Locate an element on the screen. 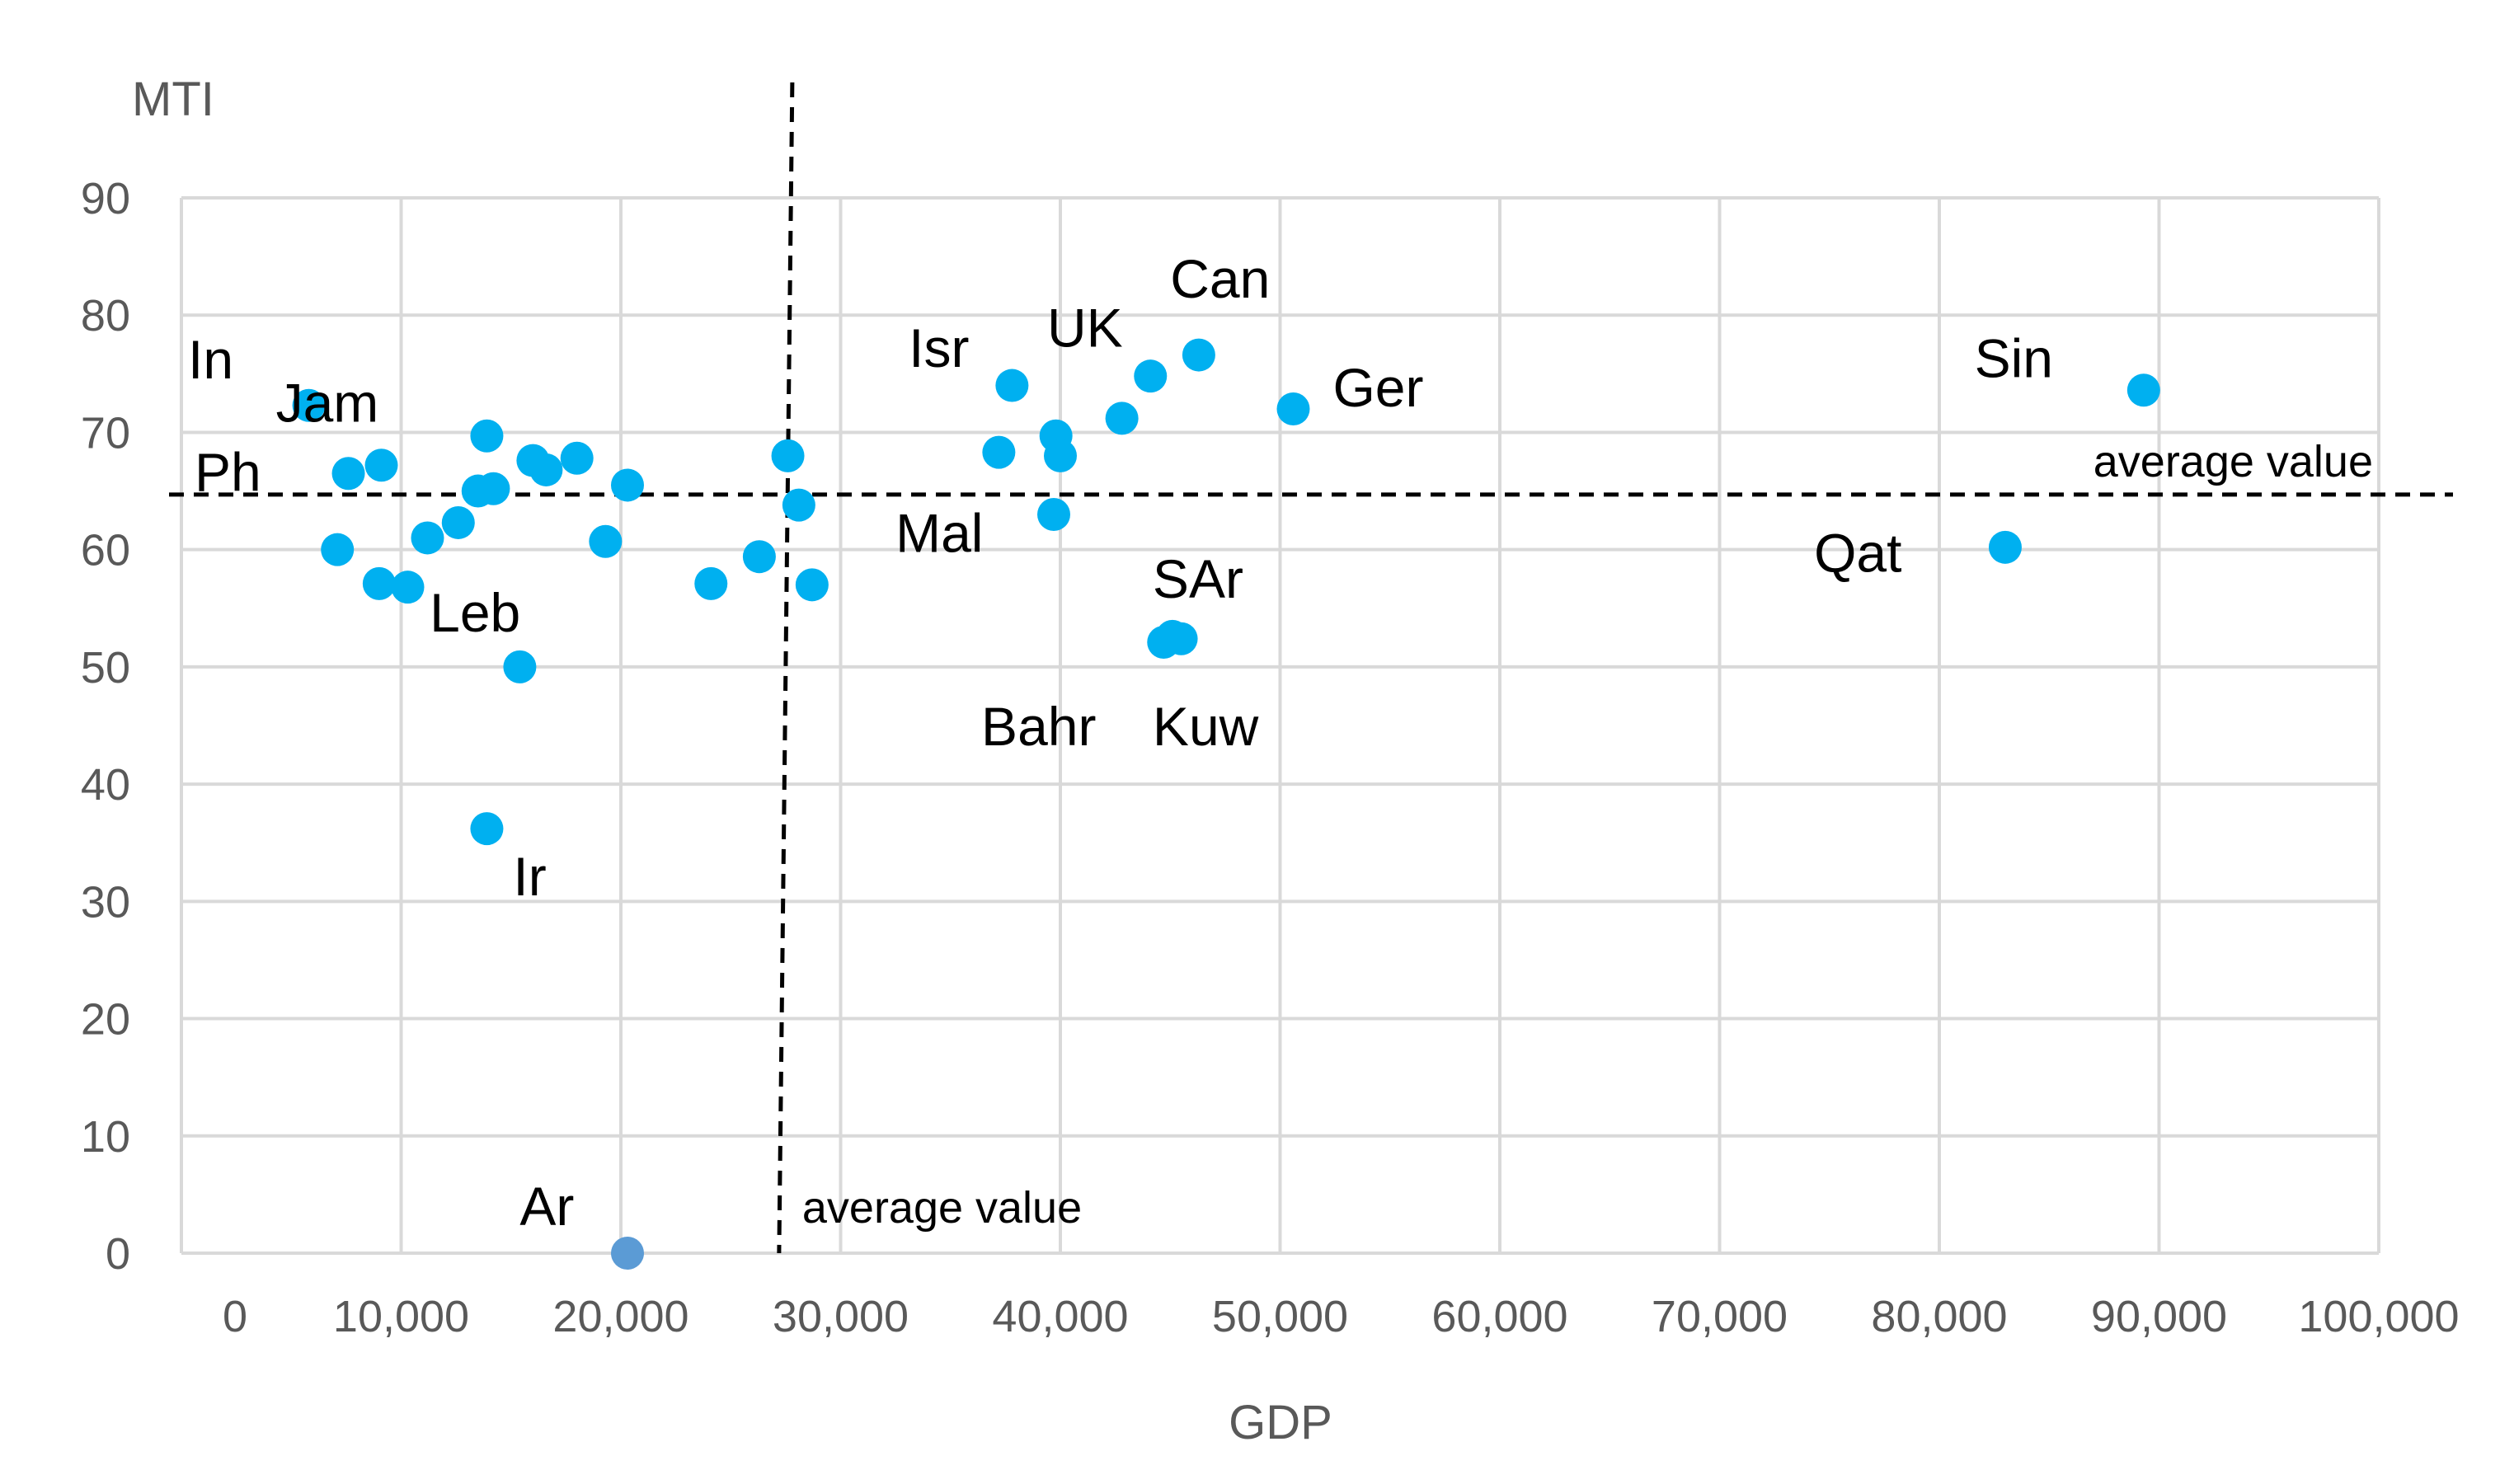 Image resolution: width=2500 pixels, height=1484 pixels. point-label: Jam is located at coordinates (327, 403).